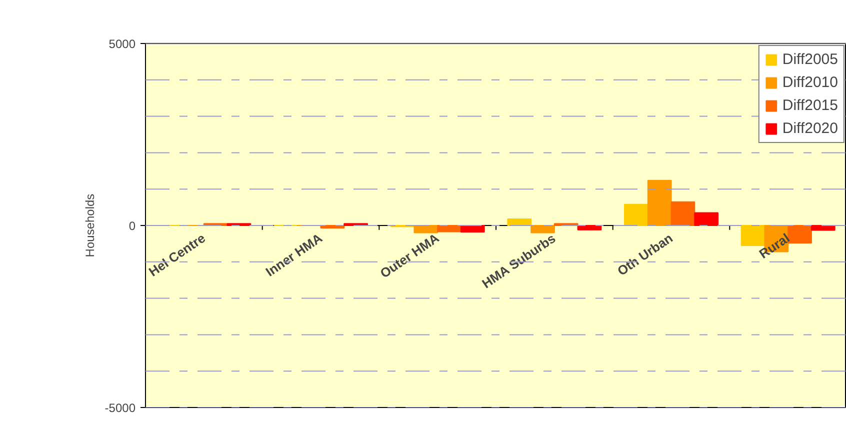  Describe the element at coordinates (120, 408) in the screenshot. I see `y-tick-label: -5000` at that location.